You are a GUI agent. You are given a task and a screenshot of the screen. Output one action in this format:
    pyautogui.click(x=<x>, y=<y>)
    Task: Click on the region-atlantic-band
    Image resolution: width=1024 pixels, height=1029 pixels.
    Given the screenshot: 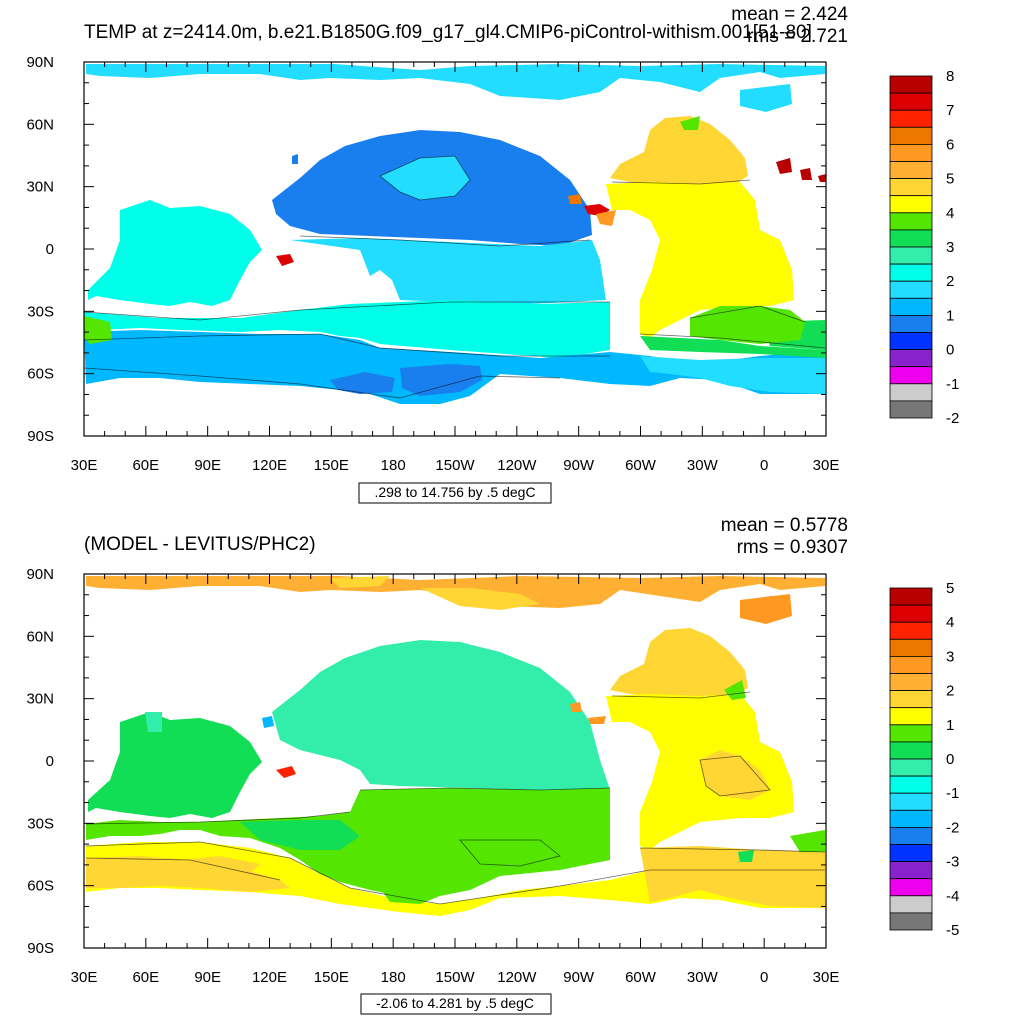 What is the action you would take?
    pyautogui.click(x=732, y=347)
    